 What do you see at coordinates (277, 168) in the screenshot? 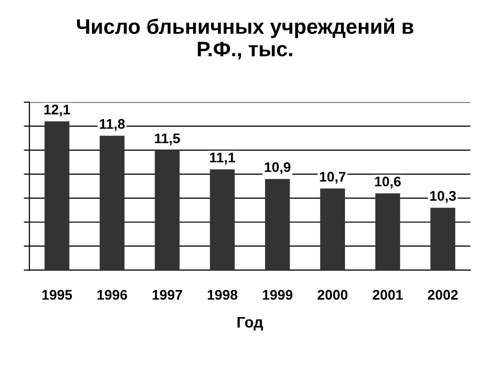
I see `data-label: 10,9` at bounding box center [277, 168].